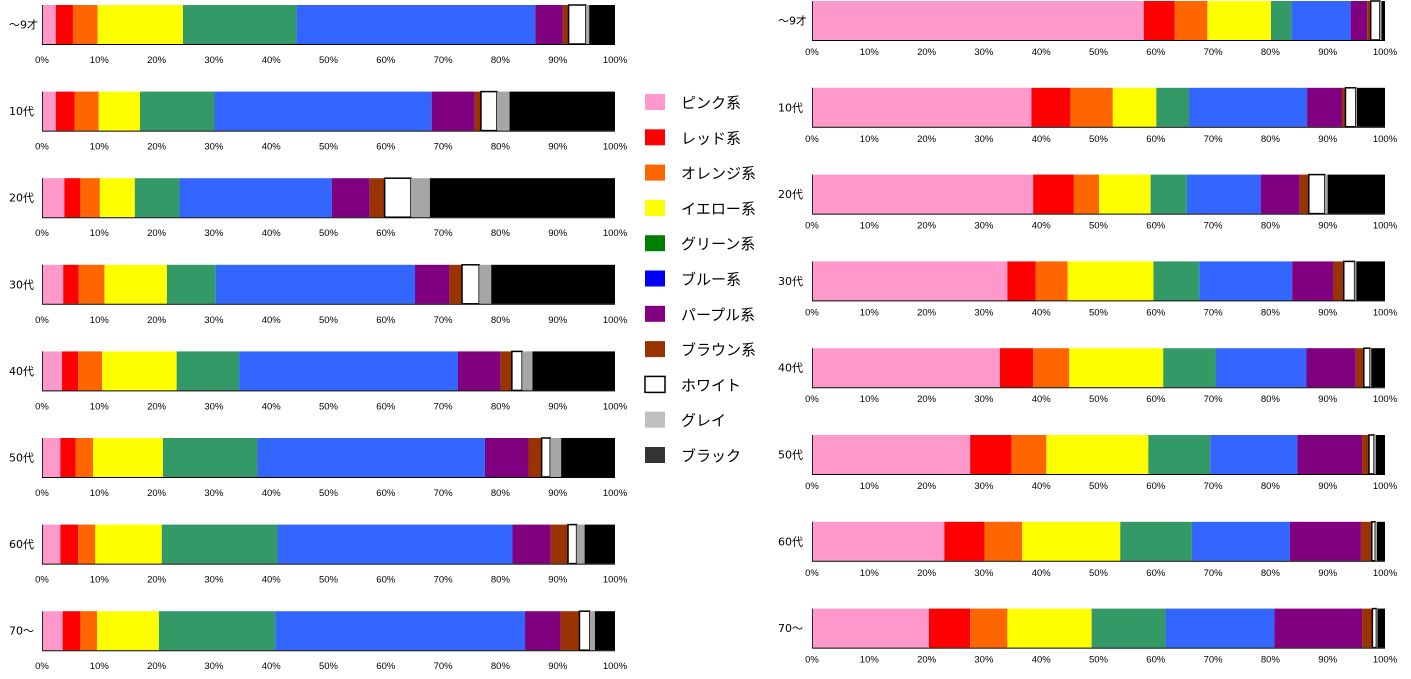 This screenshot has width=1411, height=679. What do you see at coordinates (790, 368) in the screenshot?
I see `right-category-label-4: 40代` at bounding box center [790, 368].